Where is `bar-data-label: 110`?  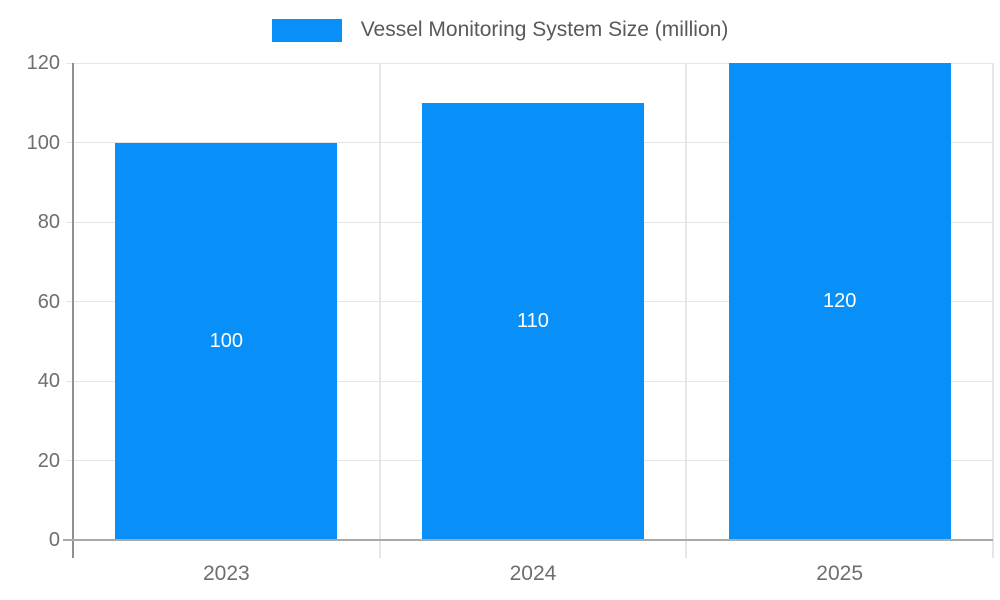
bar-data-label: 110 is located at coordinates (533, 320).